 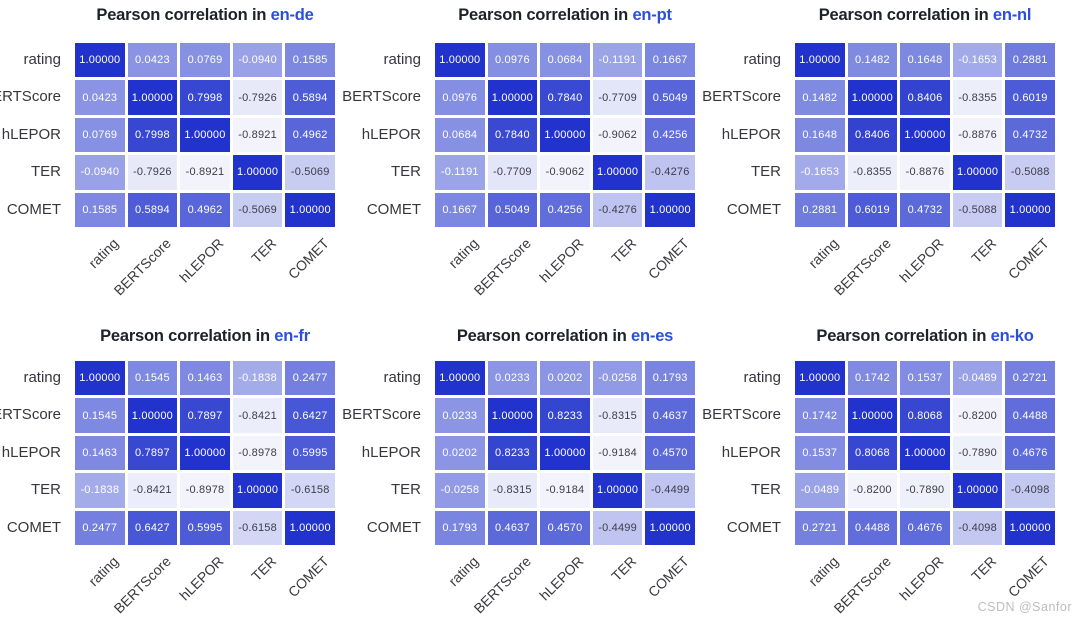 What do you see at coordinates (670, 135) in the screenshot?
I see `heatmap-cell: 0.4256` at bounding box center [670, 135].